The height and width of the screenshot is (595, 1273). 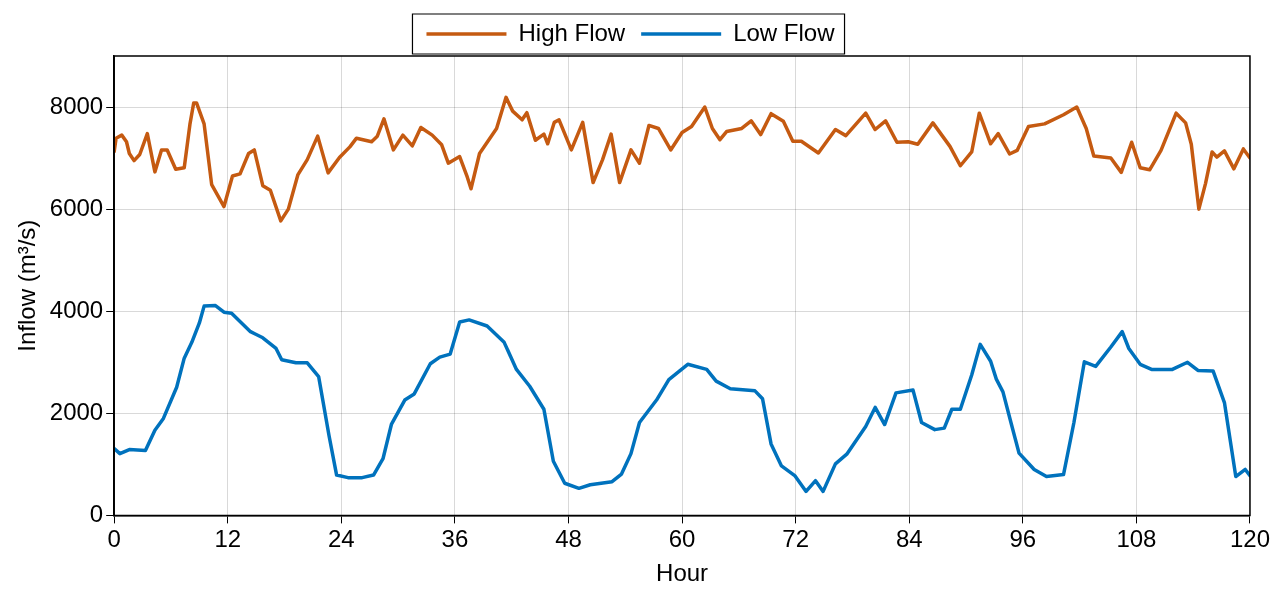 What do you see at coordinates (572, 32) in the screenshot?
I see `legend-label: High Flow` at bounding box center [572, 32].